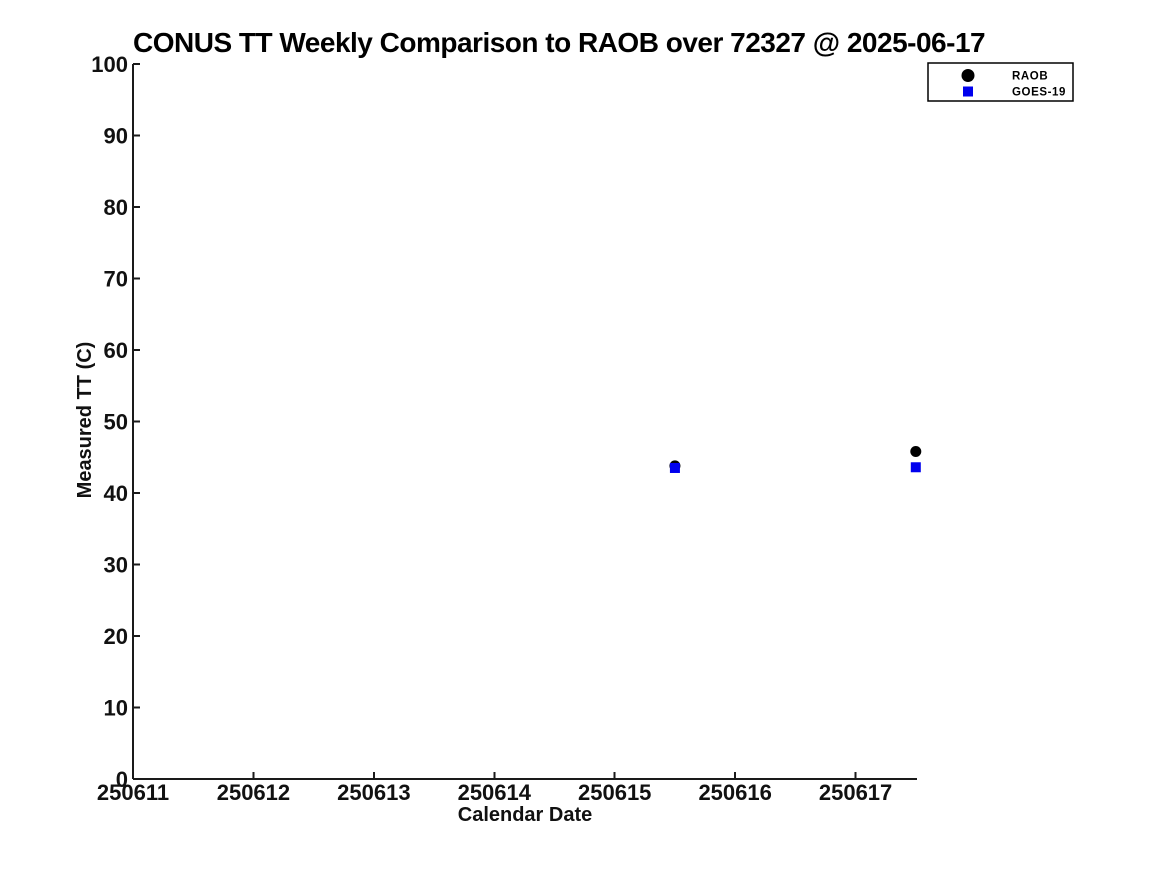 The width and height of the screenshot is (1167, 875). I want to click on y-tick-label: 10, so click(116, 708).